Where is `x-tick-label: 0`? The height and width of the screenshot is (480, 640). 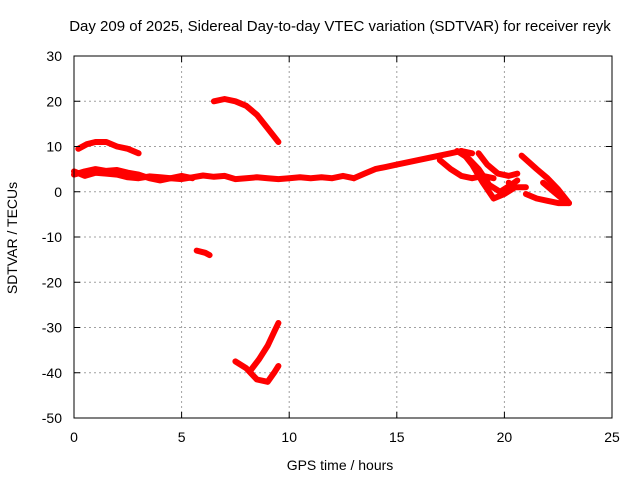 x-tick-label: 0 is located at coordinates (74, 437).